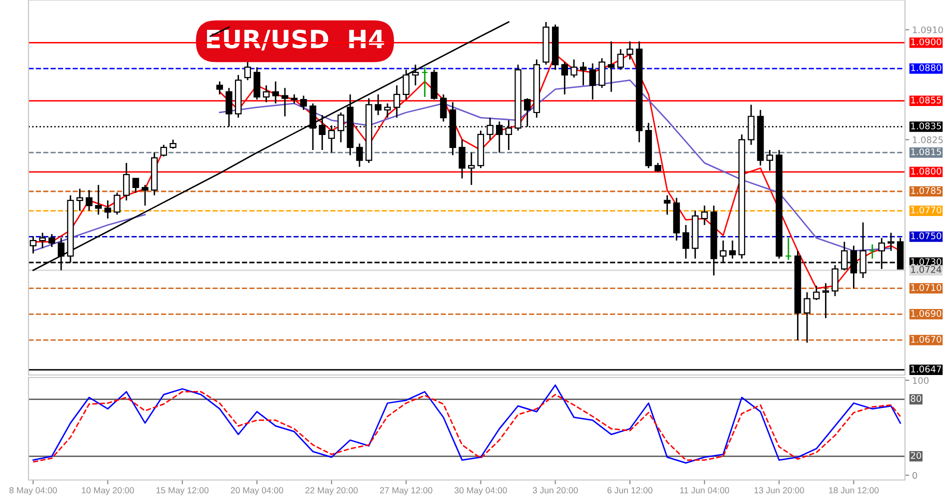 This screenshot has height=500, width=950. What do you see at coordinates (926, 190) in the screenshot?
I see `ref-line-label: 1.0785` at bounding box center [926, 190].